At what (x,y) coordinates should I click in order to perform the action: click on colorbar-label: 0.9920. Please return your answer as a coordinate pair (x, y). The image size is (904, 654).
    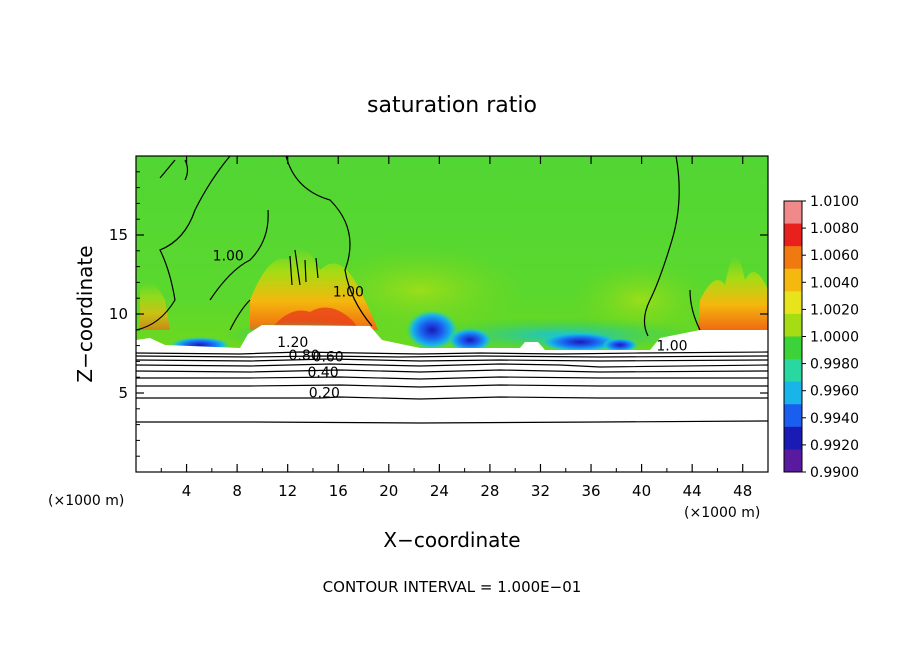
    Looking at the image, I should click on (834, 446).